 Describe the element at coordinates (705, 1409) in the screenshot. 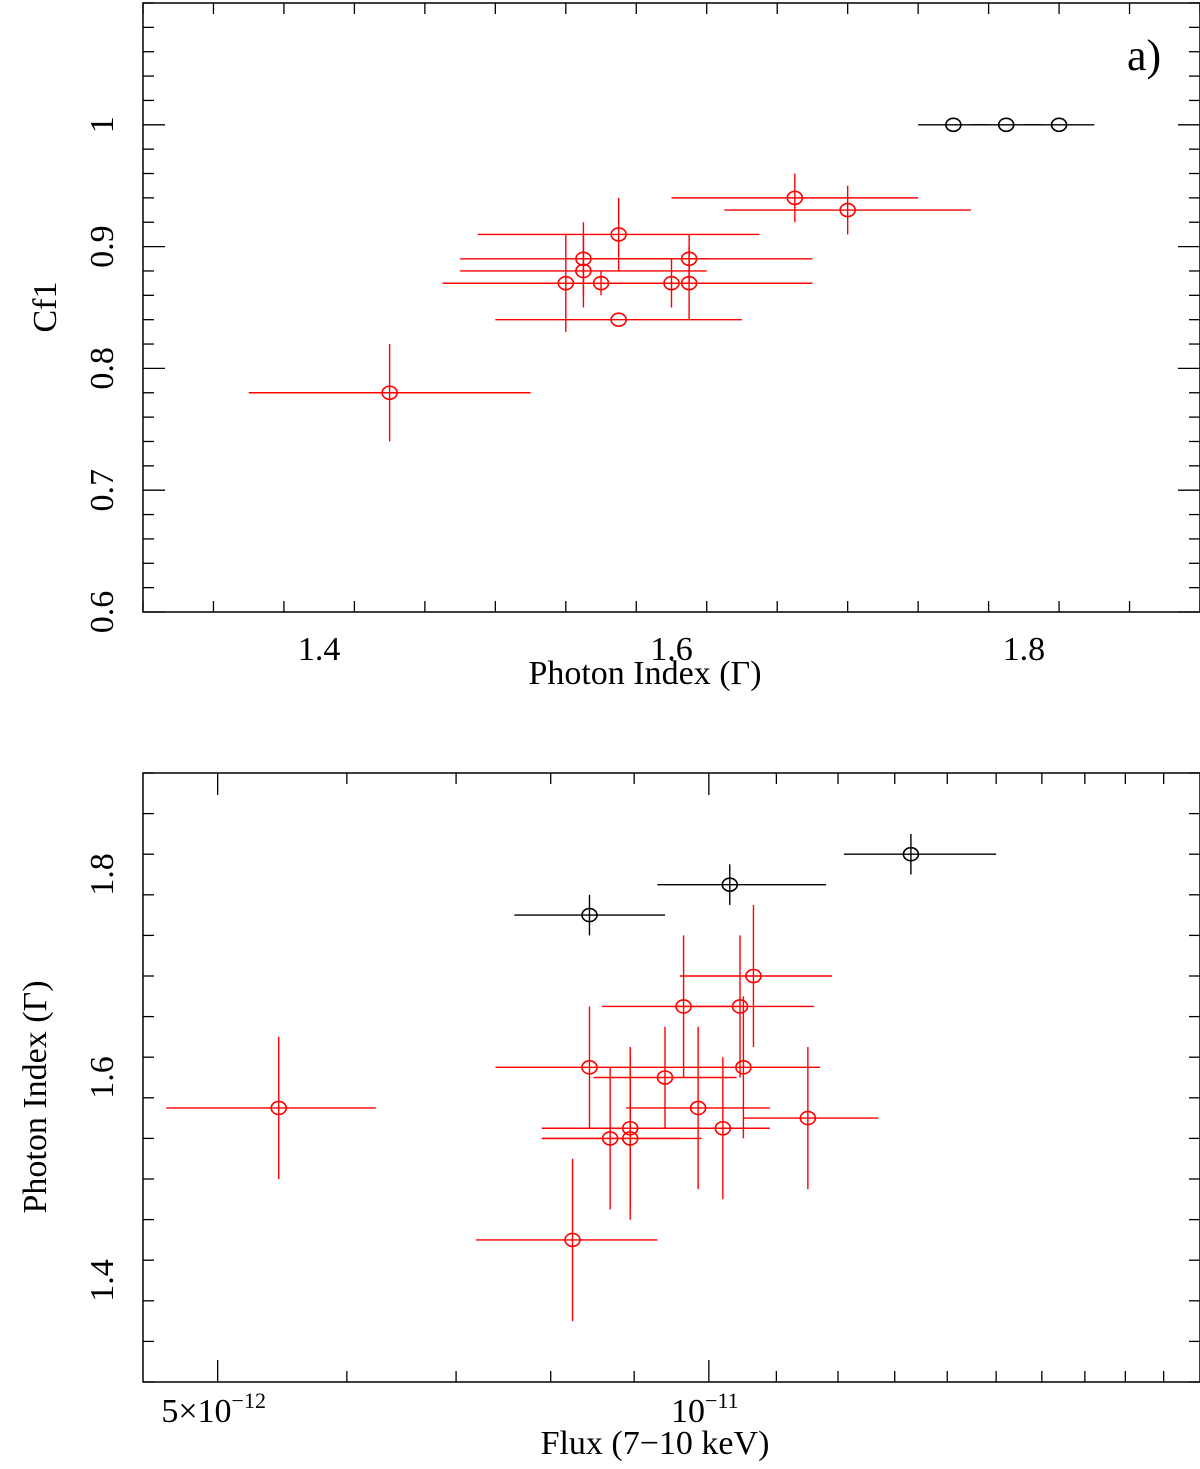

I see `x-tick-label: 10−11` at that location.